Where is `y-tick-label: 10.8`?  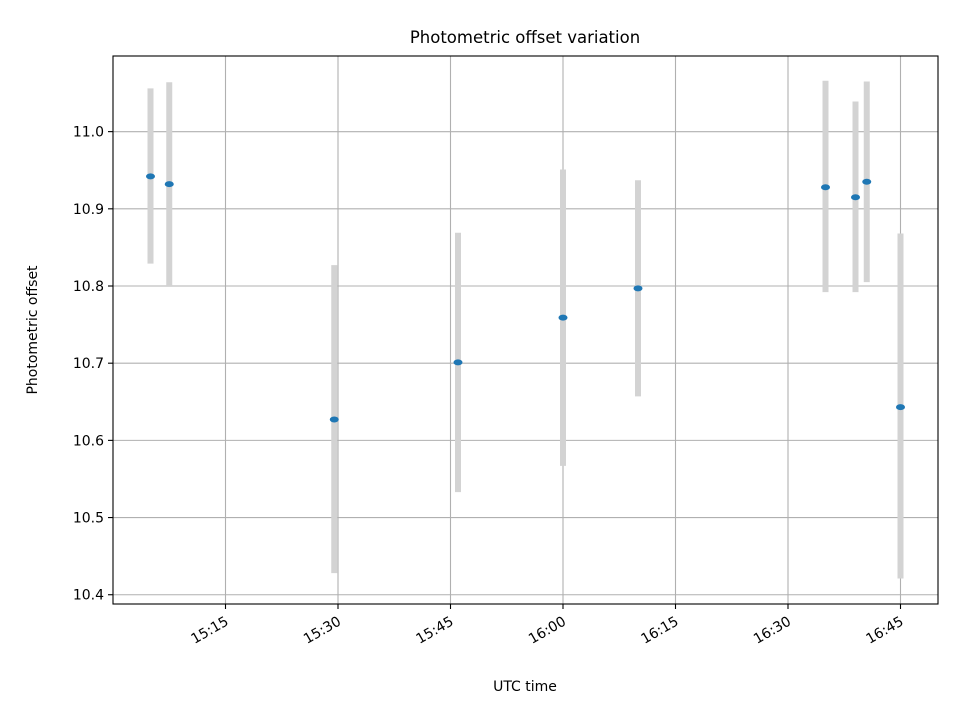
y-tick-label: 10.8 is located at coordinates (88, 287).